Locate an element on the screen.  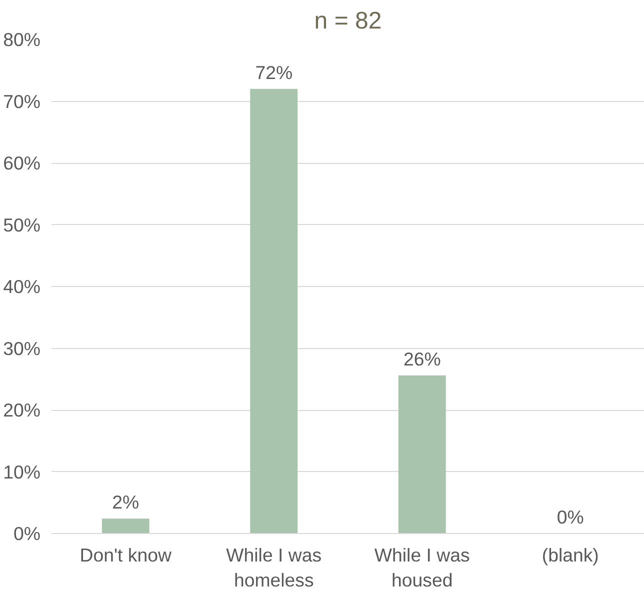
data-label: 72% is located at coordinates (274, 72).